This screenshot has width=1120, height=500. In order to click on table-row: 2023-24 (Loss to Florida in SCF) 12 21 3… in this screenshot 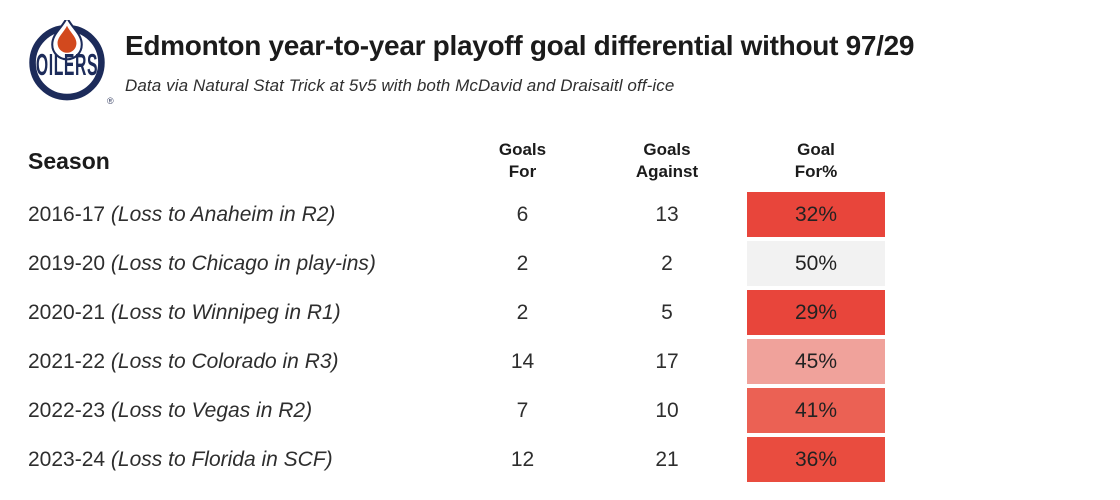, I will do `click(463, 459)`.